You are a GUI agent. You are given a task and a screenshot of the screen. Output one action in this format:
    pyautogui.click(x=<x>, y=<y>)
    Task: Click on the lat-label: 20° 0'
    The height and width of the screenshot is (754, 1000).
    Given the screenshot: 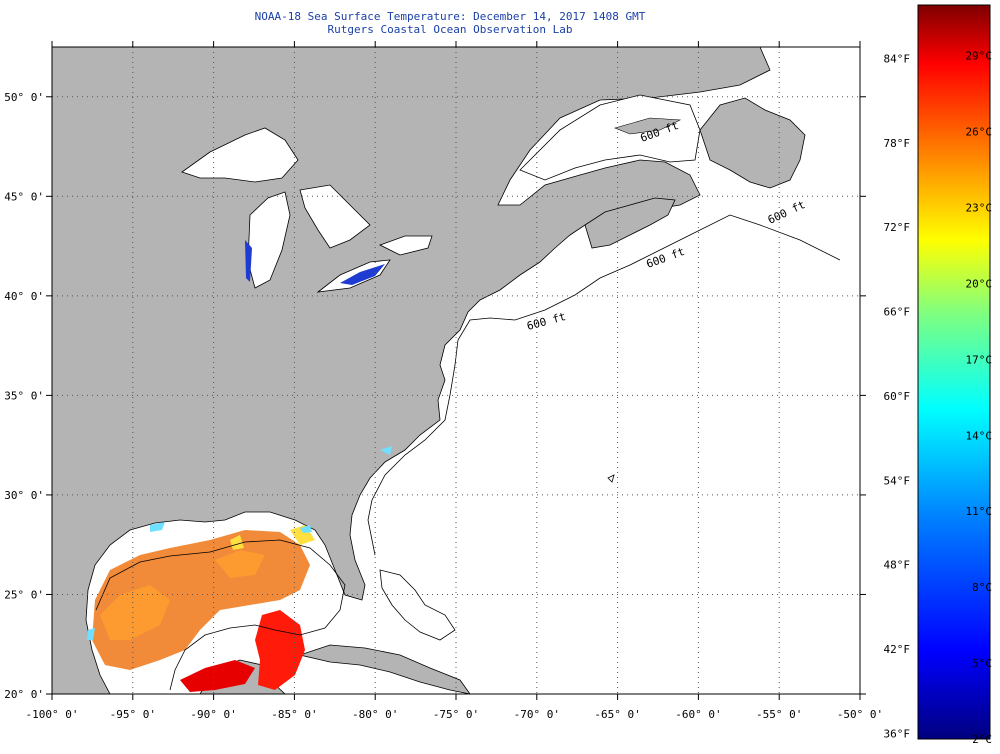 What is the action you would take?
    pyautogui.click(x=24, y=694)
    